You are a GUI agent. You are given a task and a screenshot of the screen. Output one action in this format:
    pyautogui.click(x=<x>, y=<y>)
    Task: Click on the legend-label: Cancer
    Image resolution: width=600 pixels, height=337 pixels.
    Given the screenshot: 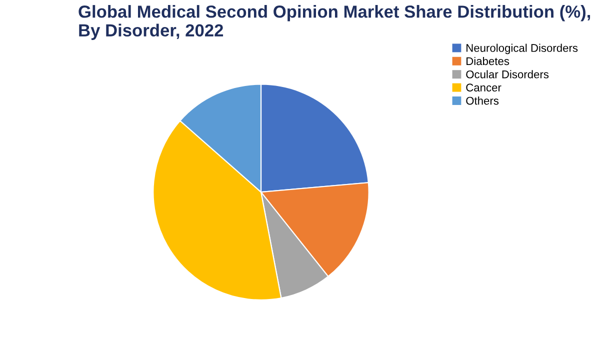 What is the action you would take?
    pyautogui.click(x=484, y=88)
    